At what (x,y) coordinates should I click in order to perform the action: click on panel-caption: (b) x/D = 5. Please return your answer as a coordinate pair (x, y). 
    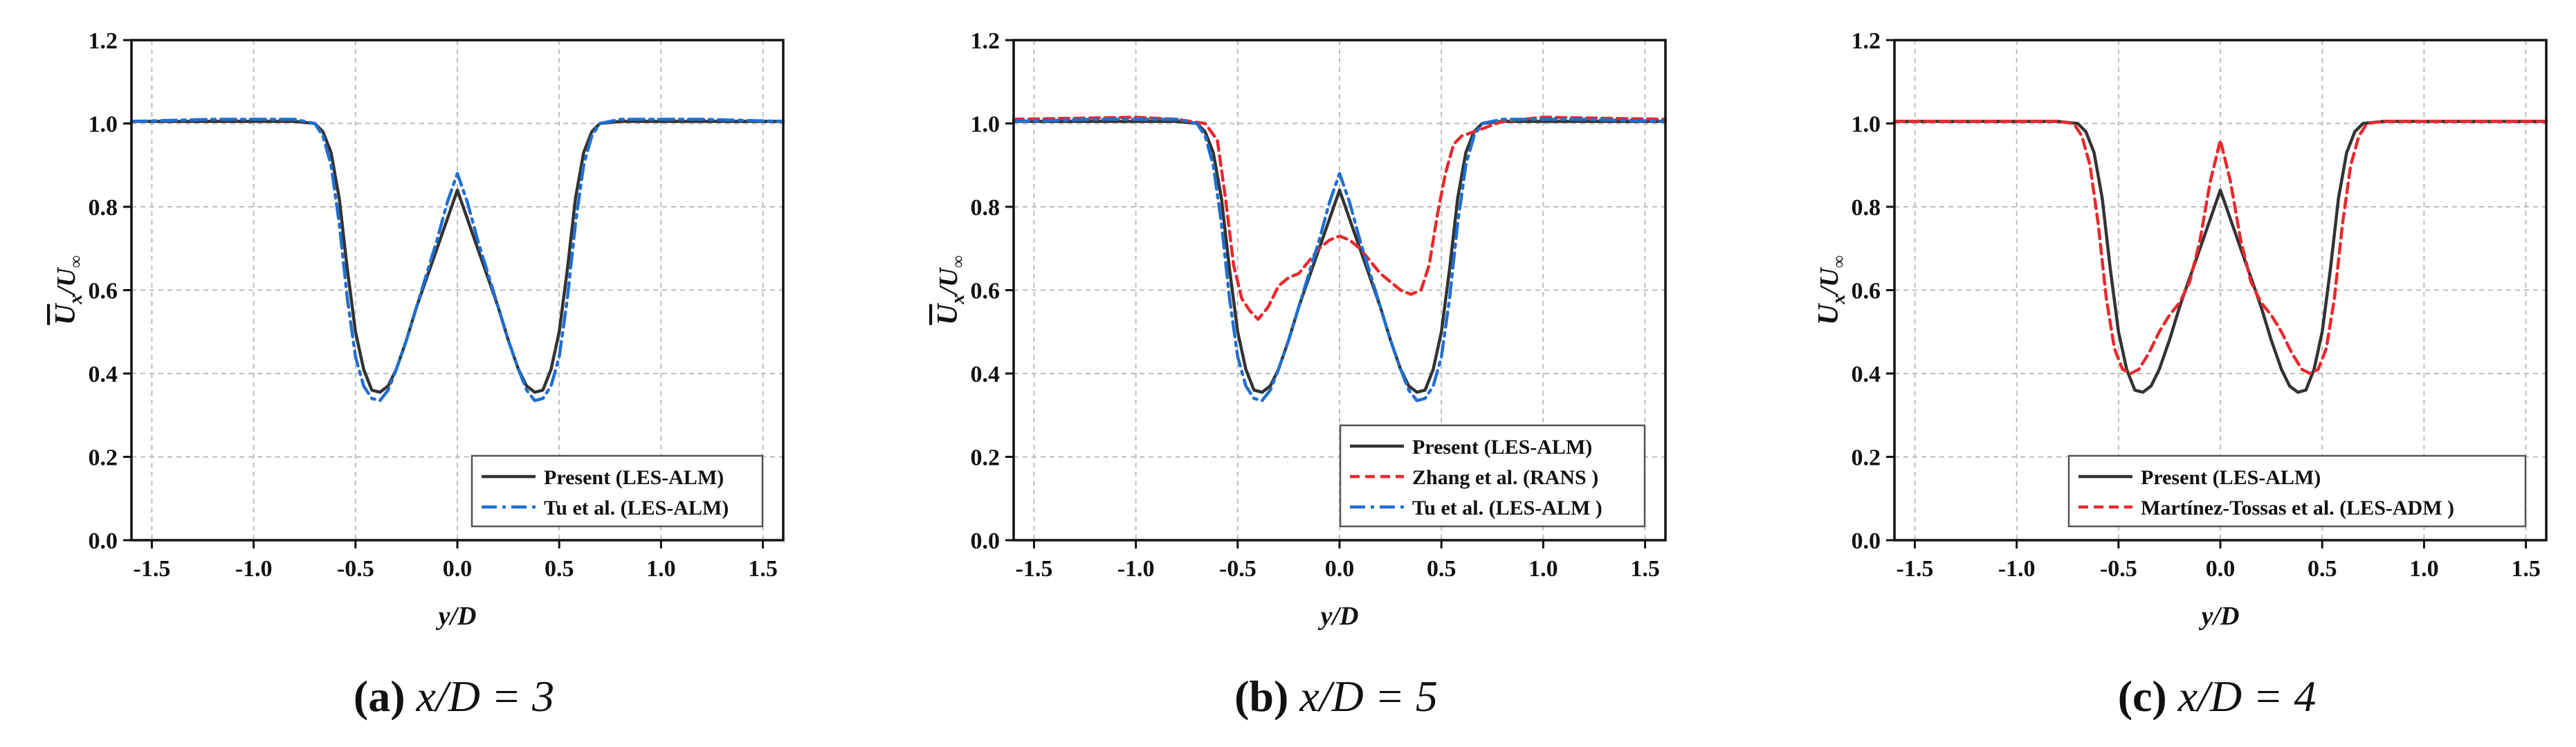
    Looking at the image, I should click on (1336, 696).